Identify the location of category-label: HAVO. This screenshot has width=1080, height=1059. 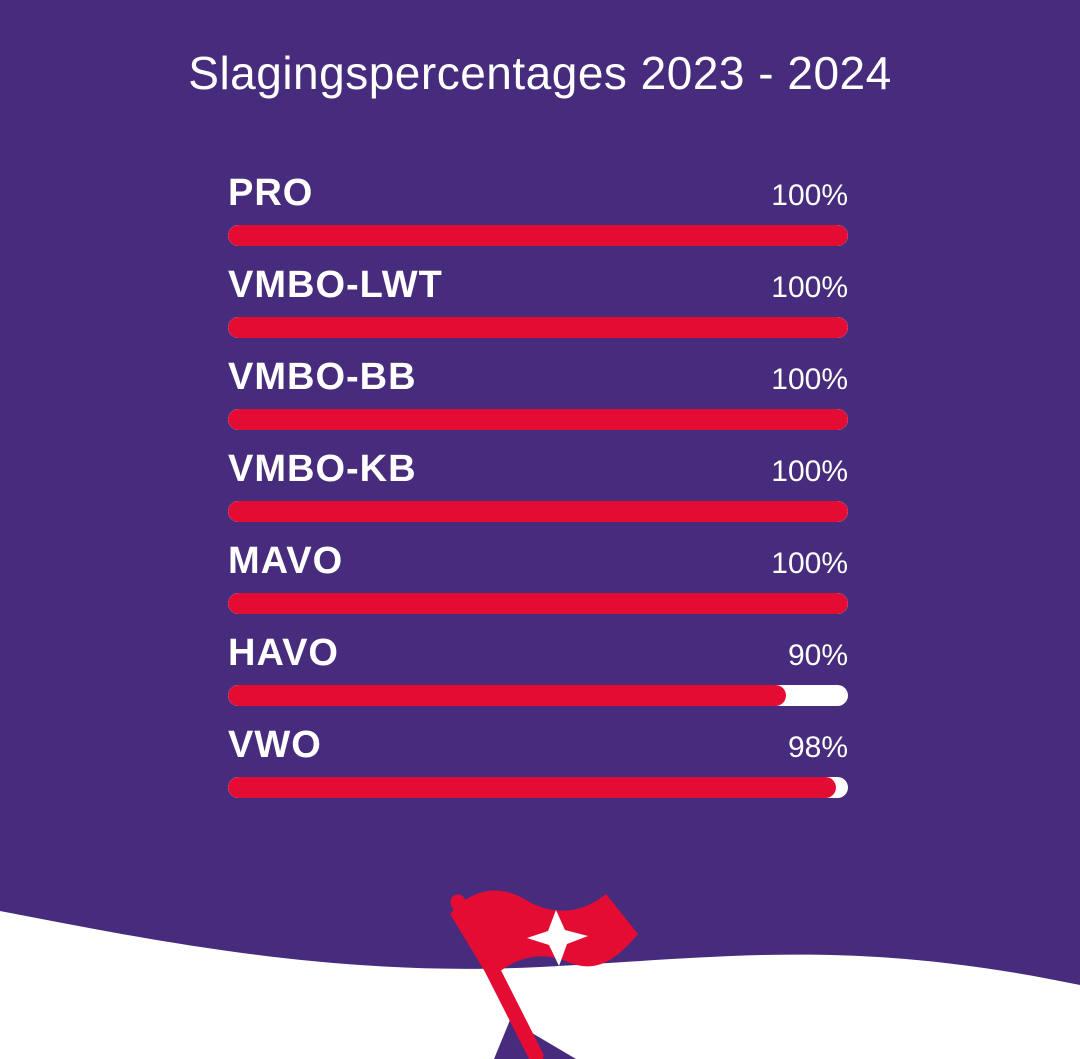
(283, 653).